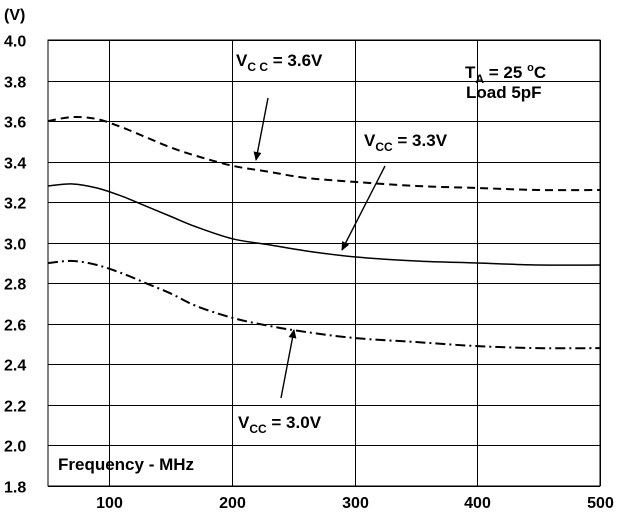 The height and width of the screenshot is (516, 632). I want to click on y-tick-label: 2.0, so click(15, 447).